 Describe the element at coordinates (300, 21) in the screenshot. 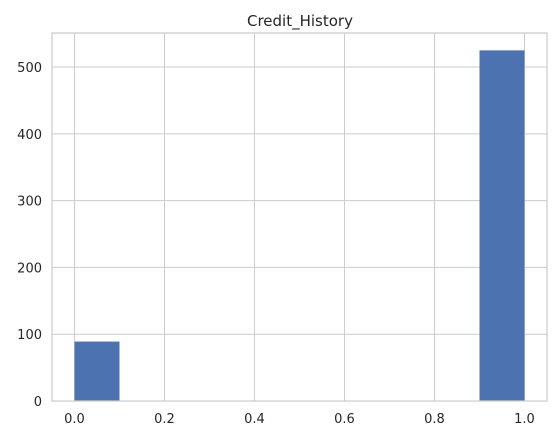

I see `chart-title: Credit_History` at that location.